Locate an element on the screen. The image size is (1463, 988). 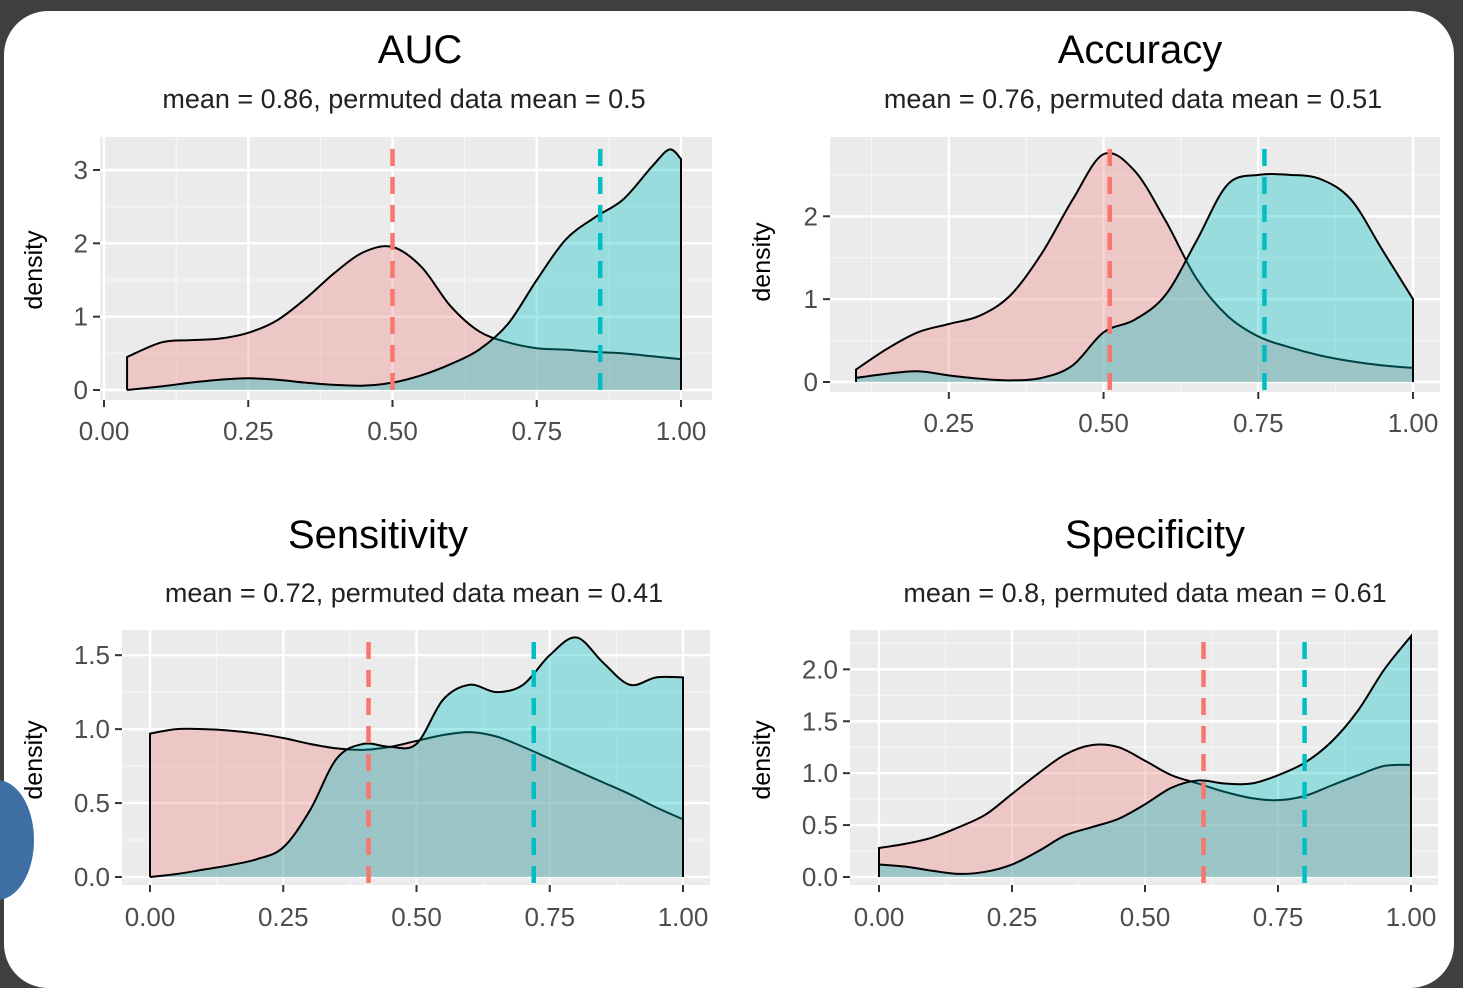
chart-subtitle: mean = 0.86, permuted data mean = 0.5 is located at coordinates (403, 99).